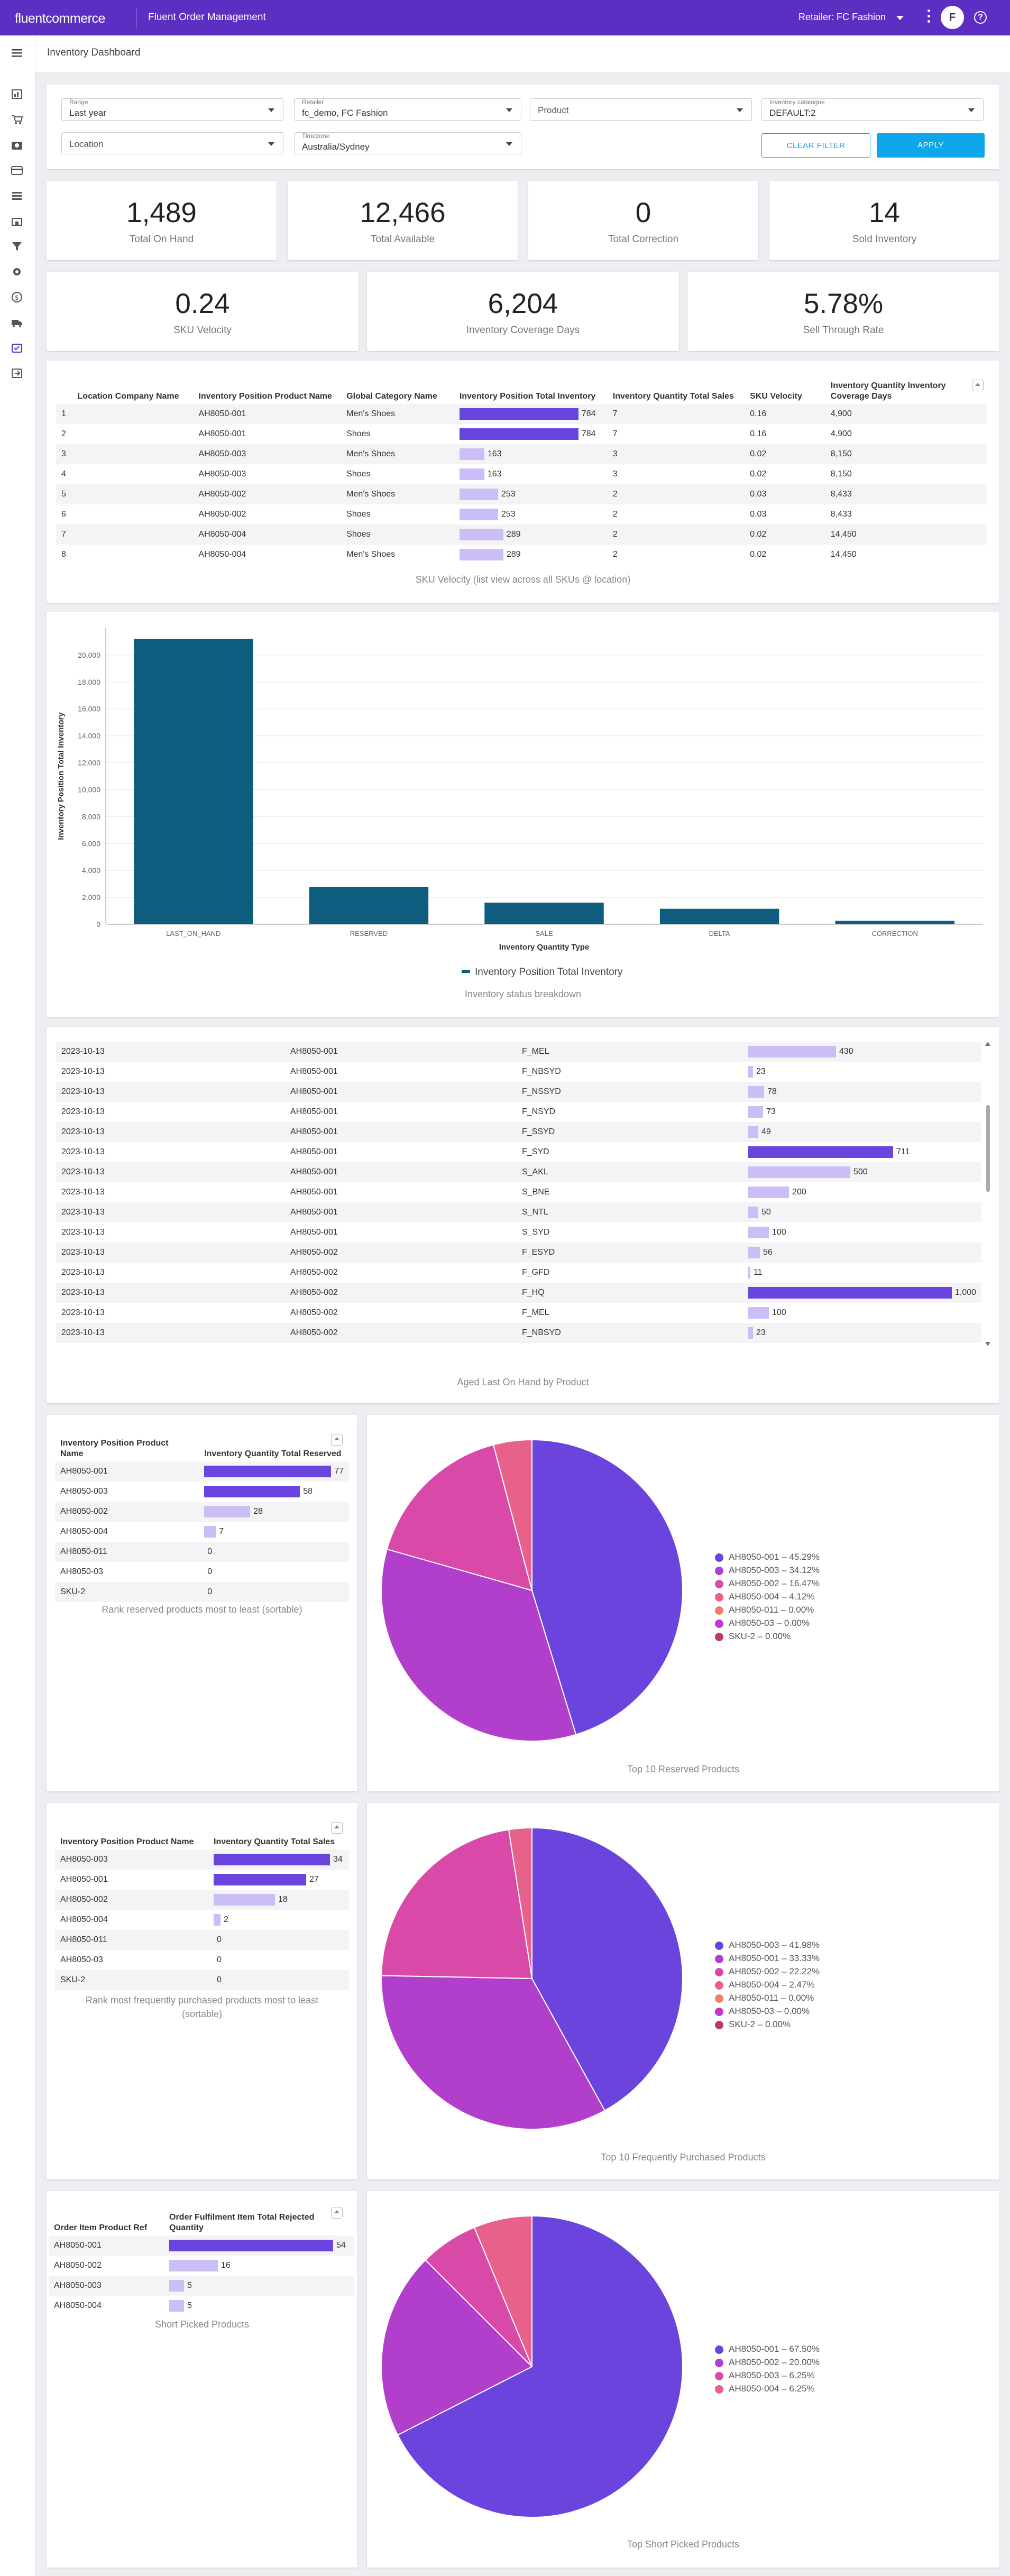 Image resolution: width=1010 pixels, height=2576 pixels. I want to click on table-row: AH8050-002 16, so click(201, 2266).